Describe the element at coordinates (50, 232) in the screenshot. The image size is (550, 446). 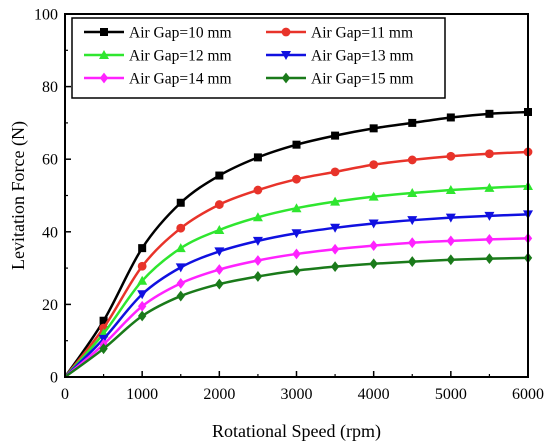
I see `y-tick-label: 40` at that location.